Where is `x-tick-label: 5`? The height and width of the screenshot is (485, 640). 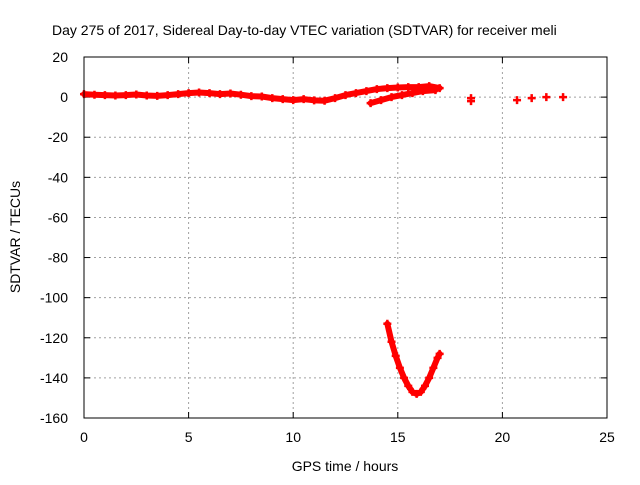 x-tick-label: 5 is located at coordinates (189, 437).